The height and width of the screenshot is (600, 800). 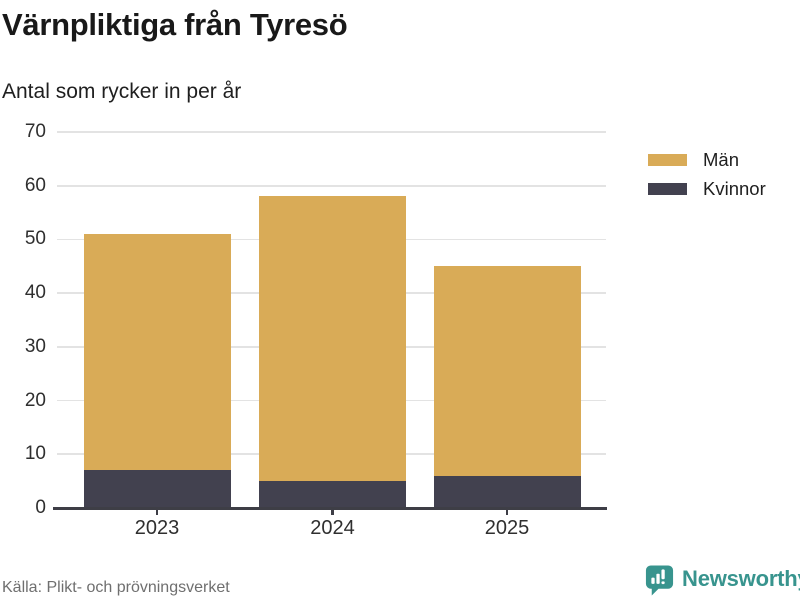 I want to click on newsworthy-logo: Newsworthy, so click(x=722, y=580).